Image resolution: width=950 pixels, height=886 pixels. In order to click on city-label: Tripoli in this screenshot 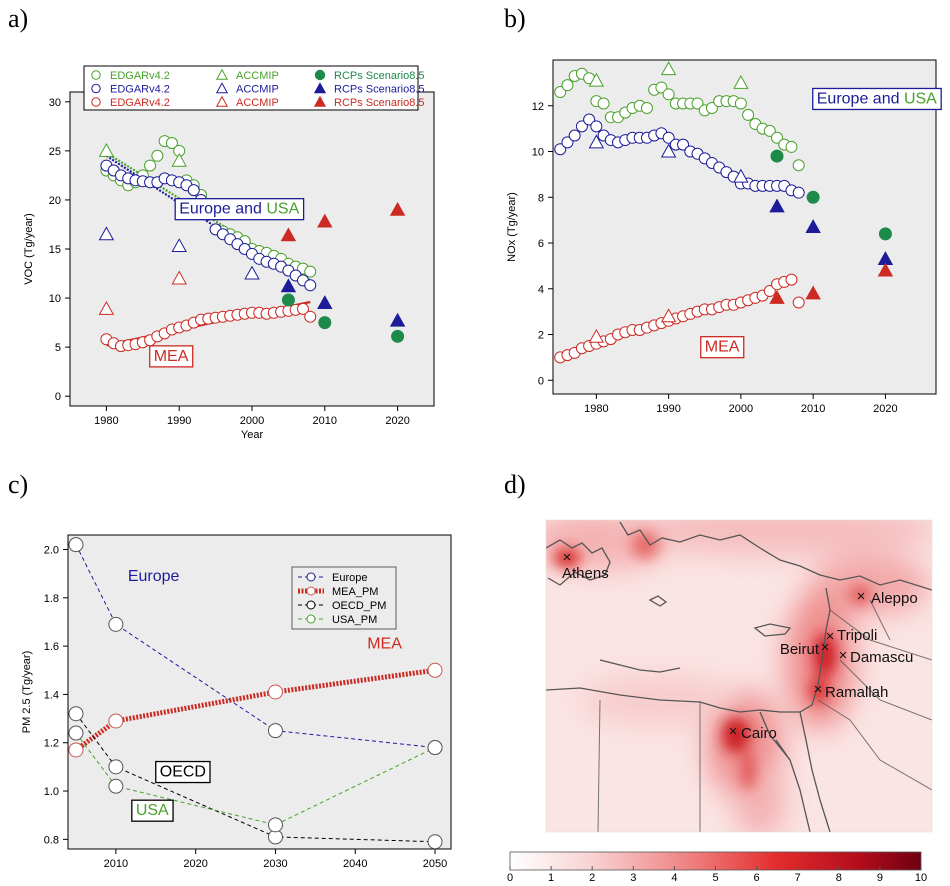, I will do `click(857, 635)`.